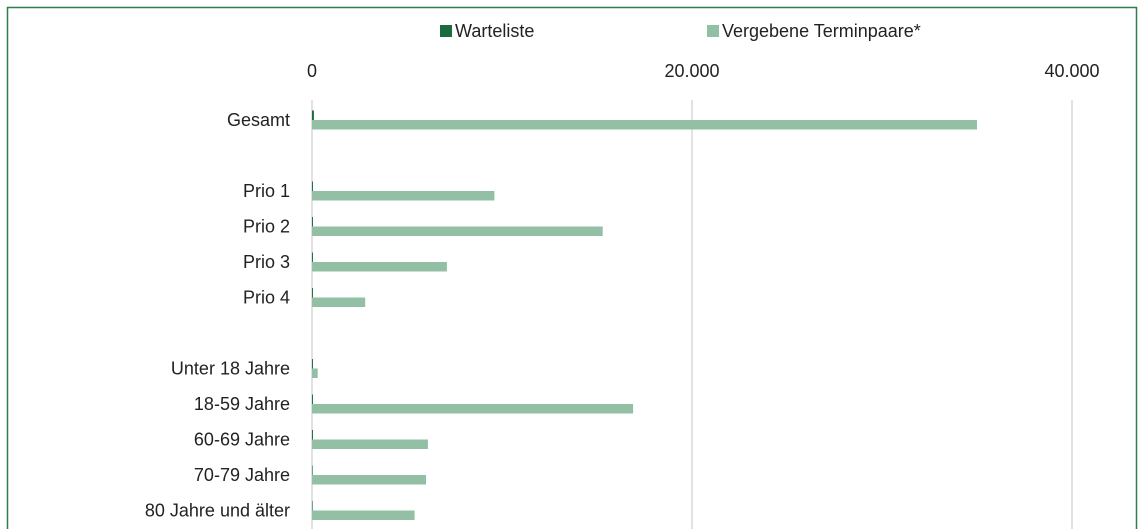 Image resolution: width=1144 pixels, height=529 pixels. Describe the element at coordinates (494, 31) in the screenshot. I see `legend-label: Warteliste` at that location.